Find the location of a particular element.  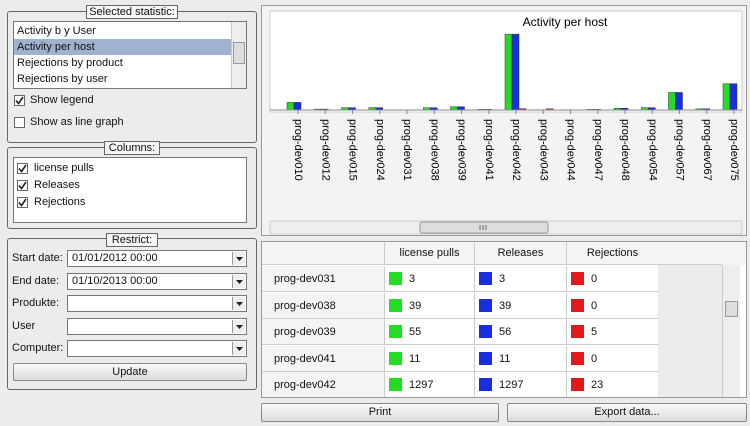

table-cell: 56 is located at coordinates (520, 332).